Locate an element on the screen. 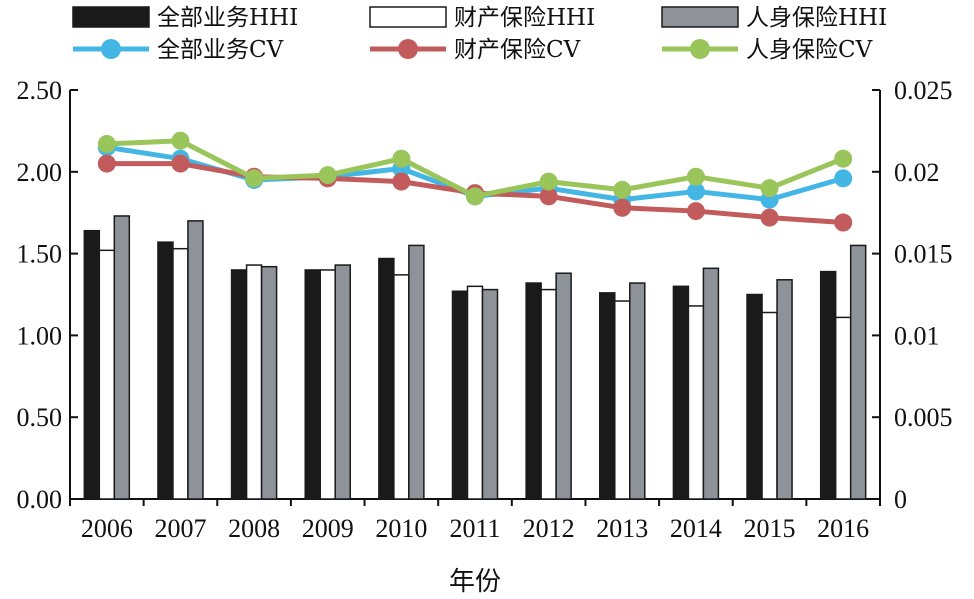  x-axis-title: 年份 is located at coordinates (475, 582).